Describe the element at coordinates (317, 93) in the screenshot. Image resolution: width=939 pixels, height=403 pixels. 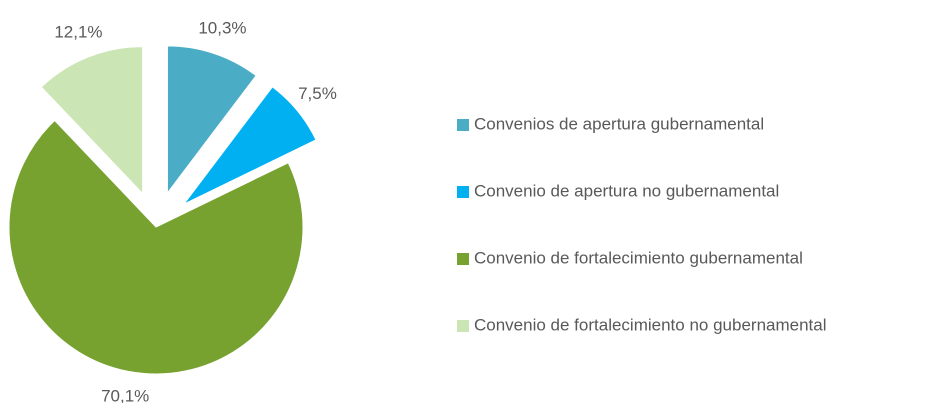
I see `data-label: 7,5%` at that location.